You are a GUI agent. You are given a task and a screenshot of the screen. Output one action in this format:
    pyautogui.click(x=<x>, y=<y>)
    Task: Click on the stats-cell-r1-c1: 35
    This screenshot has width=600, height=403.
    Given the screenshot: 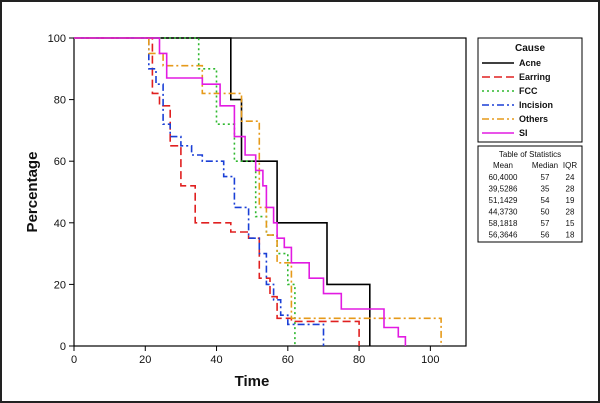 What is the action you would take?
    pyautogui.click(x=545, y=189)
    